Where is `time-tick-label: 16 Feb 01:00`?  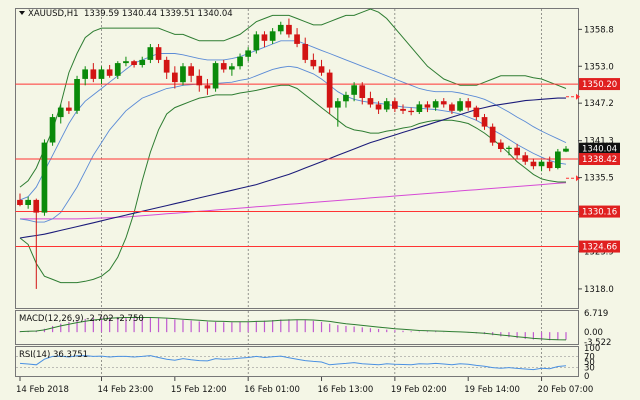 time-tick-label: 16 Feb 01:00 is located at coordinates (272, 390).